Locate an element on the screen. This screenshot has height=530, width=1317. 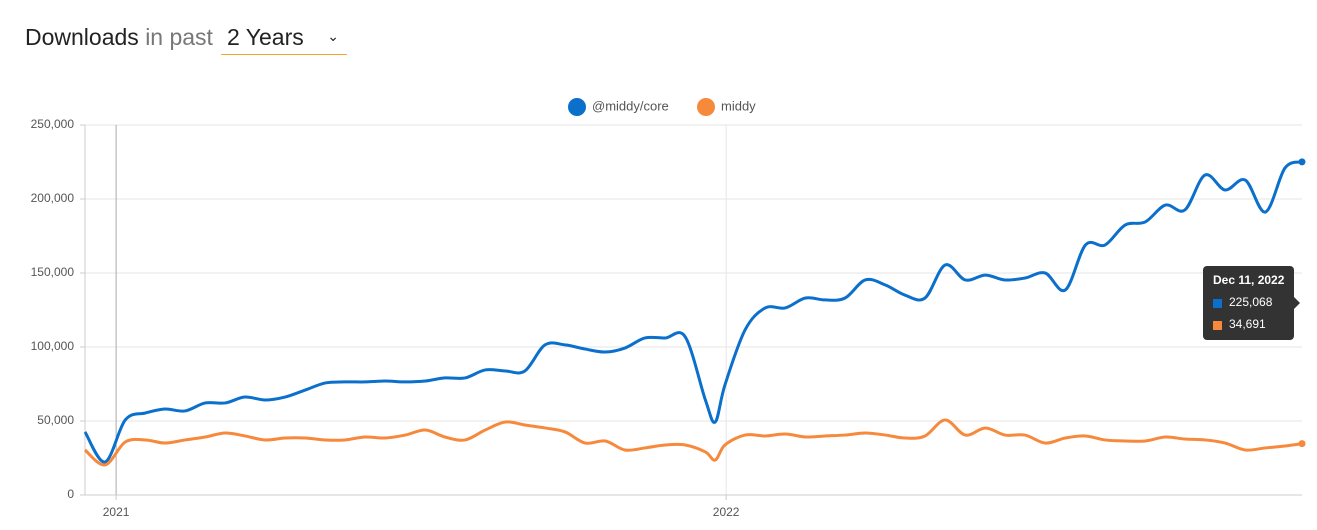
tooltip-title: Dec 11, 2022 is located at coordinates (1249, 280).